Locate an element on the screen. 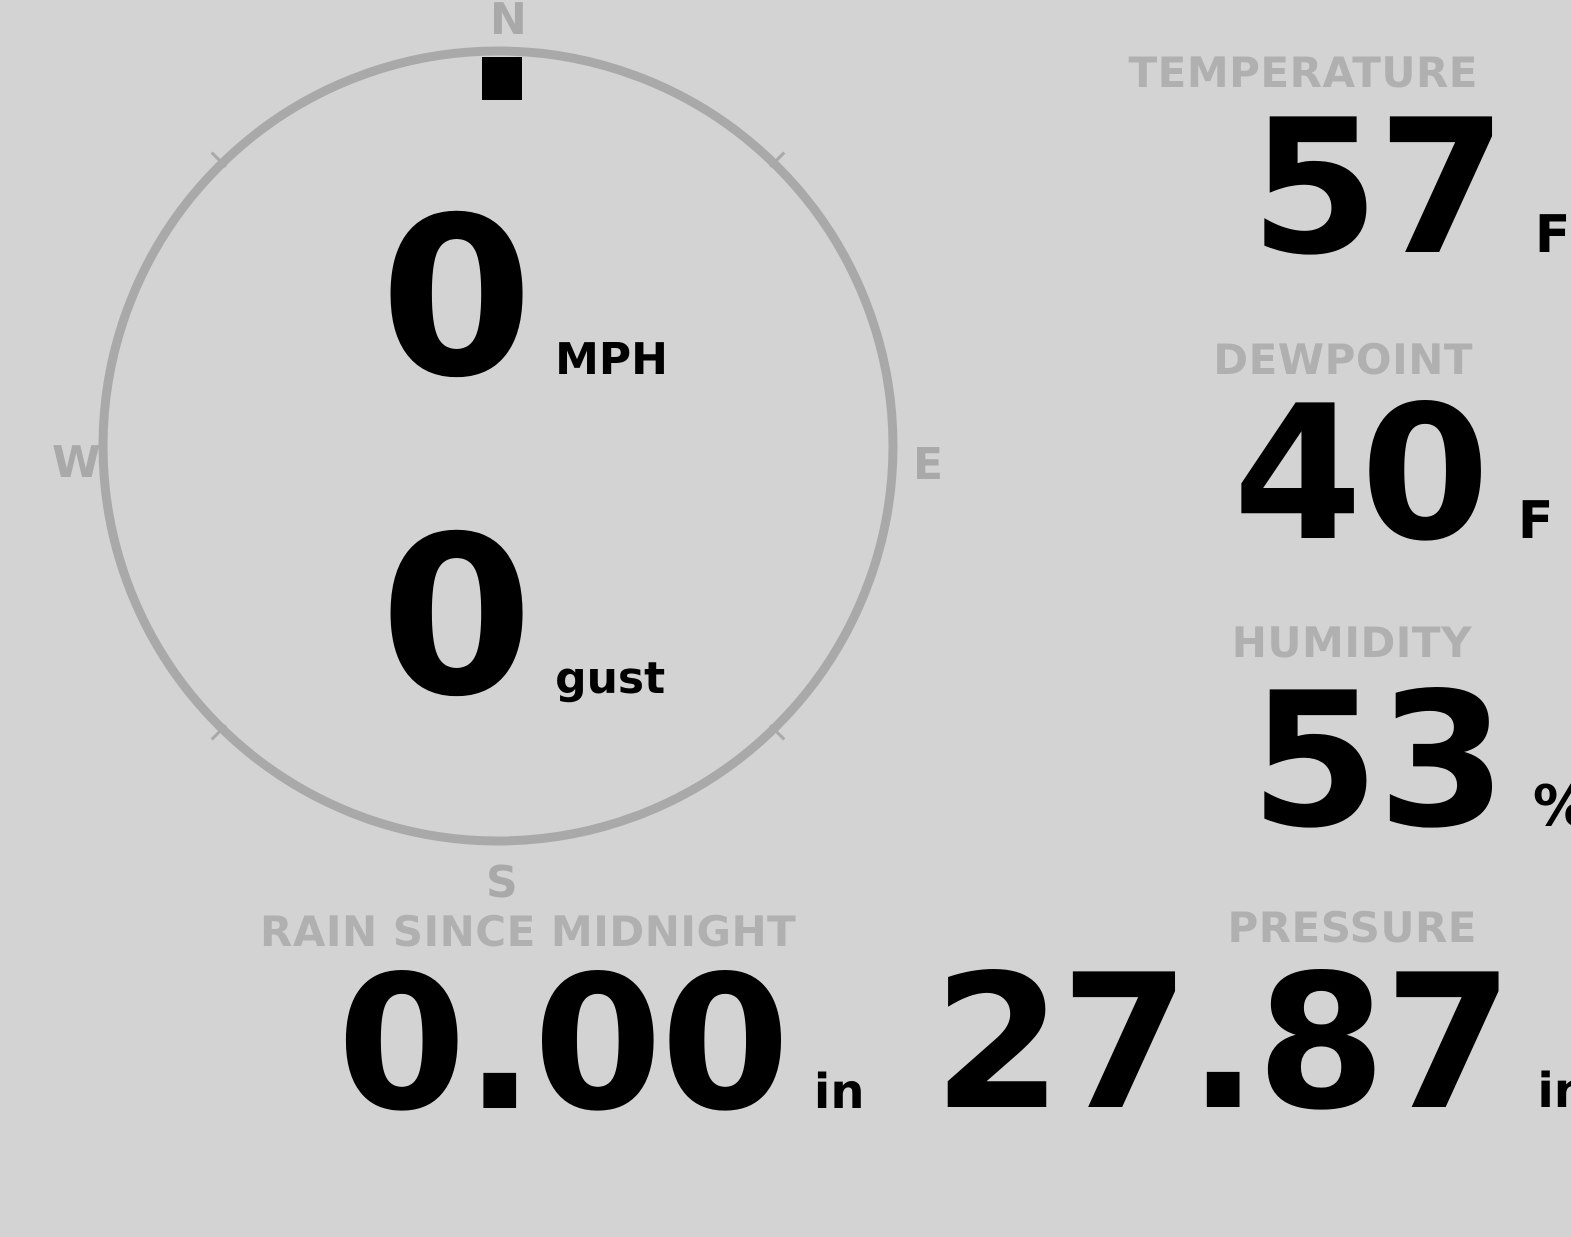 The height and width of the screenshot is (1237, 1571). wind-speed-unit: MPH is located at coordinates (611, 359).